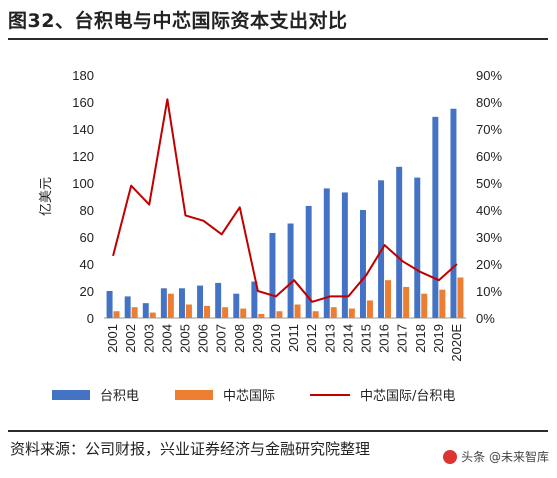 The width and height of the screenshot is (557, 478). I want to click on x-tick-label: 2005, so click(184, 338).